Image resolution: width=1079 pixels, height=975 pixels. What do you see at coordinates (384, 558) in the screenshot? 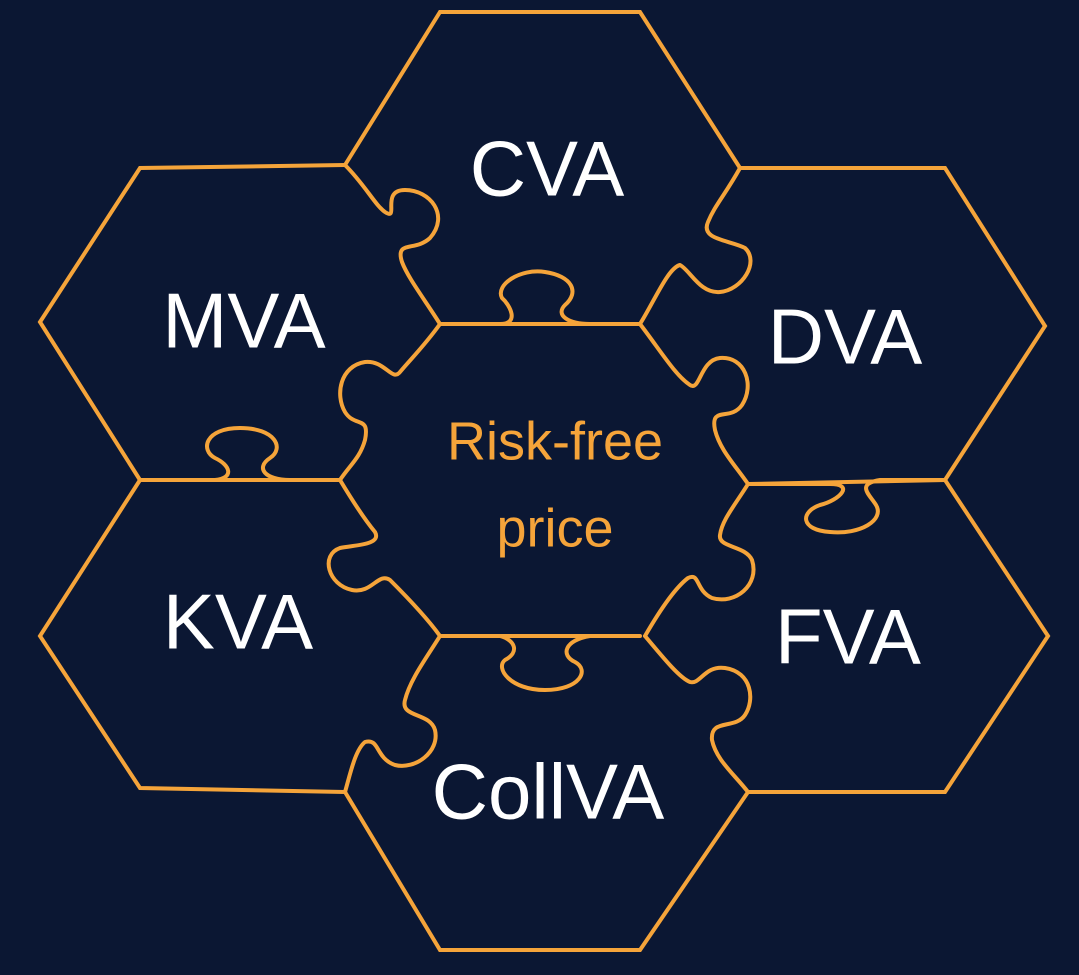
I see `tab-edge-center-kva` at bounding box center [384, 558].